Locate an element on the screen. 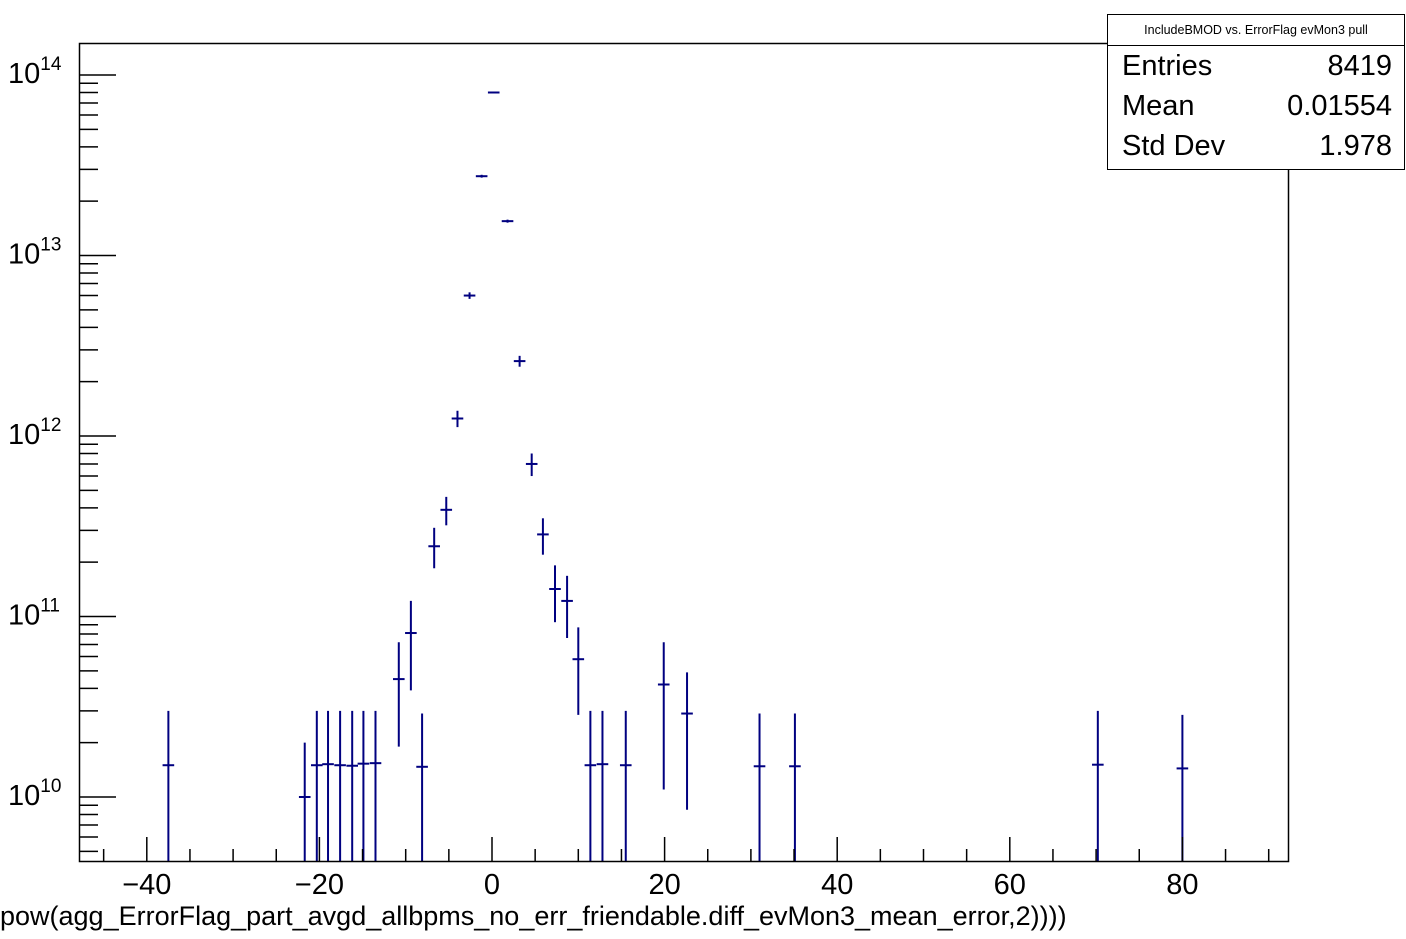  y-tick-label: 1013 is located at coordinates (34, 253).